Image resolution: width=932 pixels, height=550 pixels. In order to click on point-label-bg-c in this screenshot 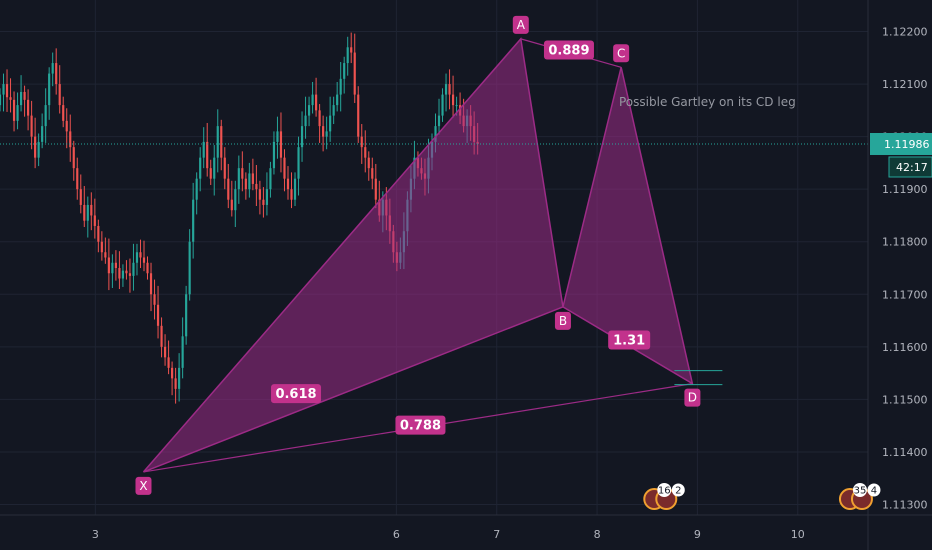, I will do `click(621, 53)`.